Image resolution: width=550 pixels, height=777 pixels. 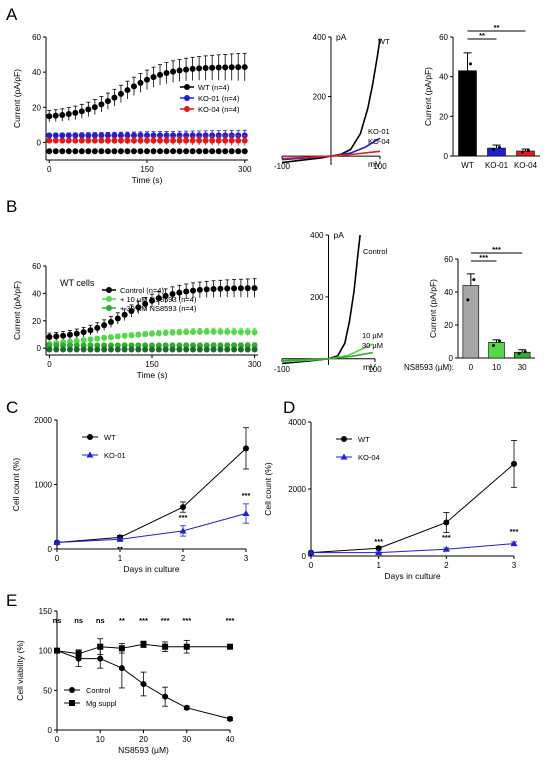 What do you see at coordinates (448, 292) in the screenshot?
I see `y-tick-label: 40` at bounding box center [448, 292].